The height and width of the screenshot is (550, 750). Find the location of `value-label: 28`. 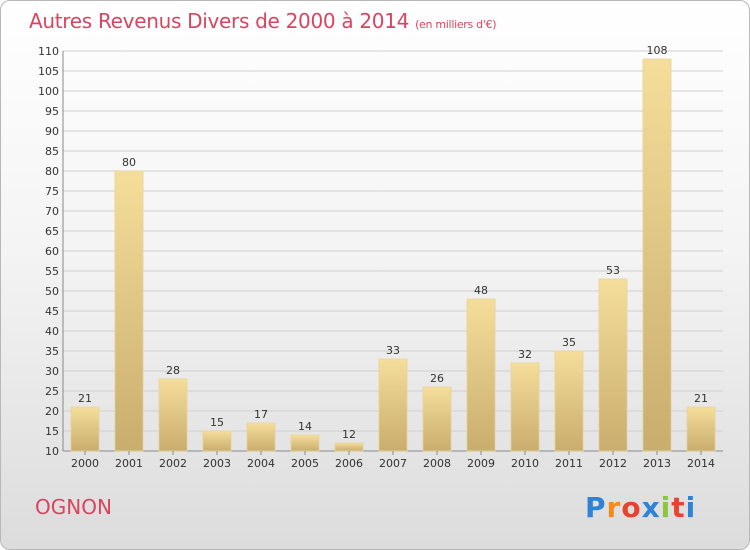

value-label: 28 is located at coordinates (173, 370).